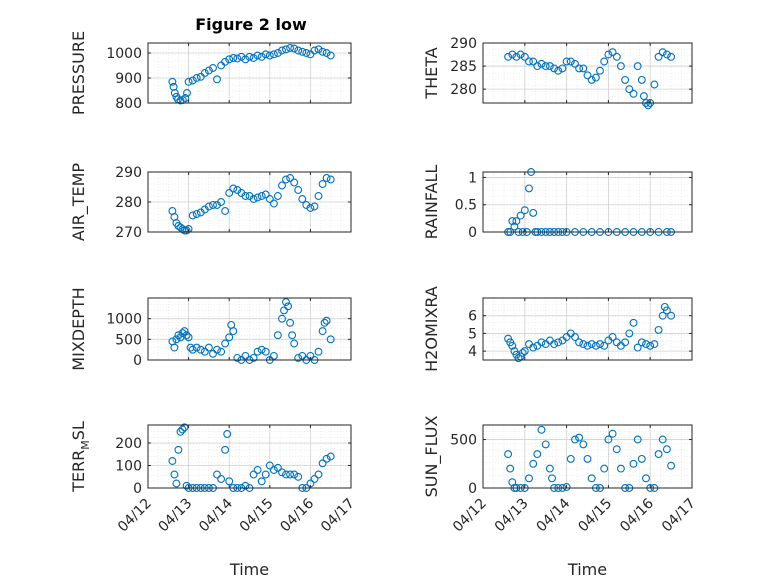 The width and height of the screenshot is (778, 583). What do you see at coordinates (466, 206) in the screenshot?
I see `y-tick-label: 0.5` at bounding box center [466, 206].